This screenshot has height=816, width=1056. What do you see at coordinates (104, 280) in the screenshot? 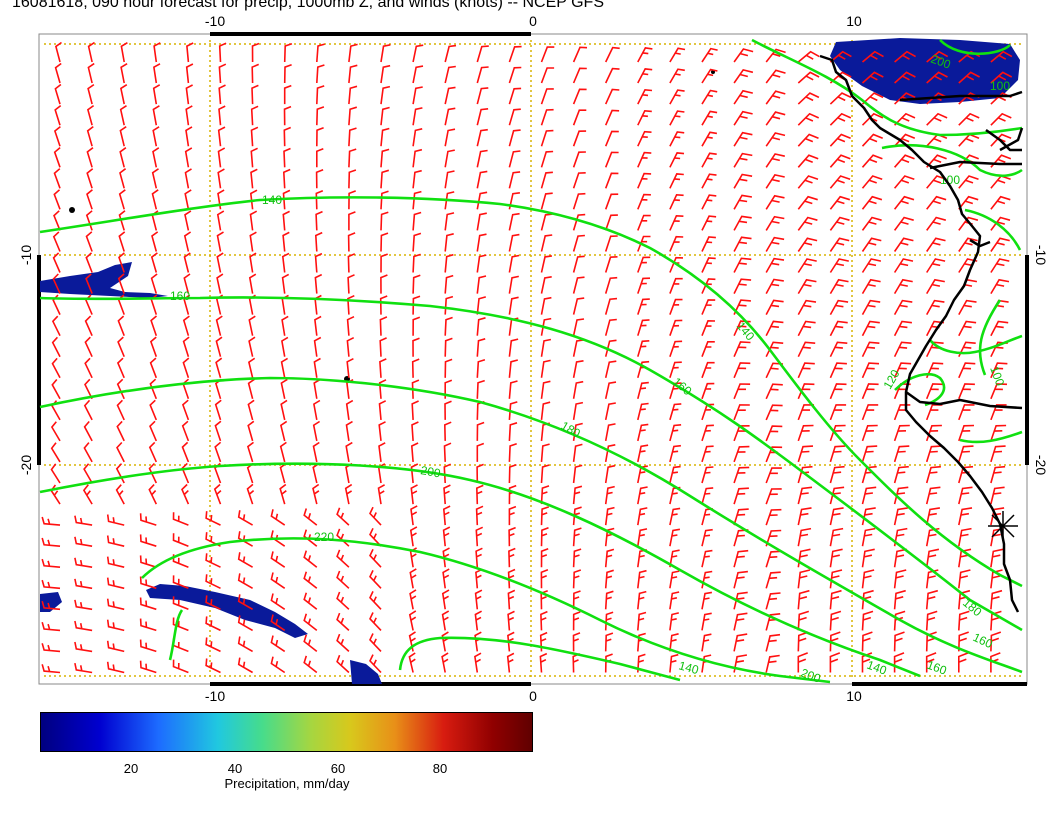
I see `precip-area` at bounding box center [104, 280].